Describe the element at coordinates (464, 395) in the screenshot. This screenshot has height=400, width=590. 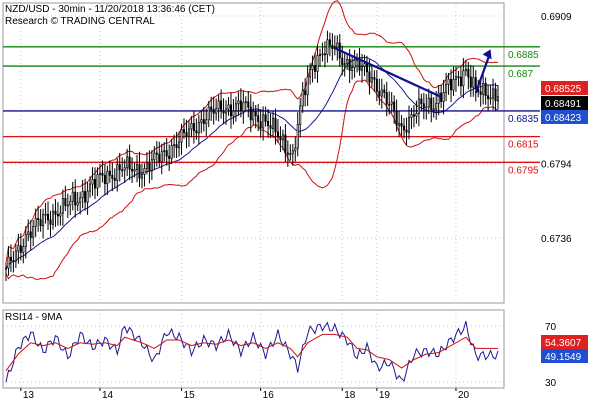
I see `time-tick-label: 20` at that location.